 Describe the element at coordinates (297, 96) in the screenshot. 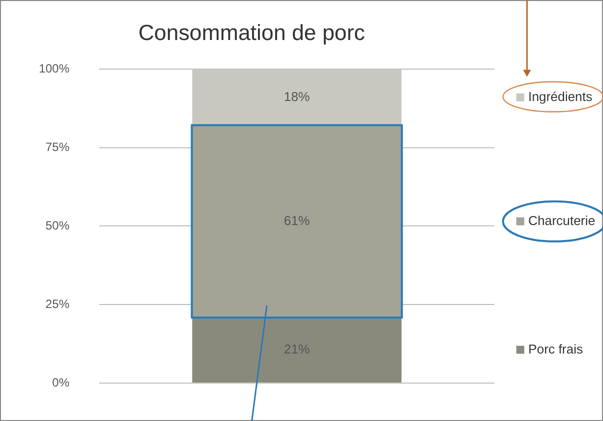

I see `data-label: 18%` at that location.